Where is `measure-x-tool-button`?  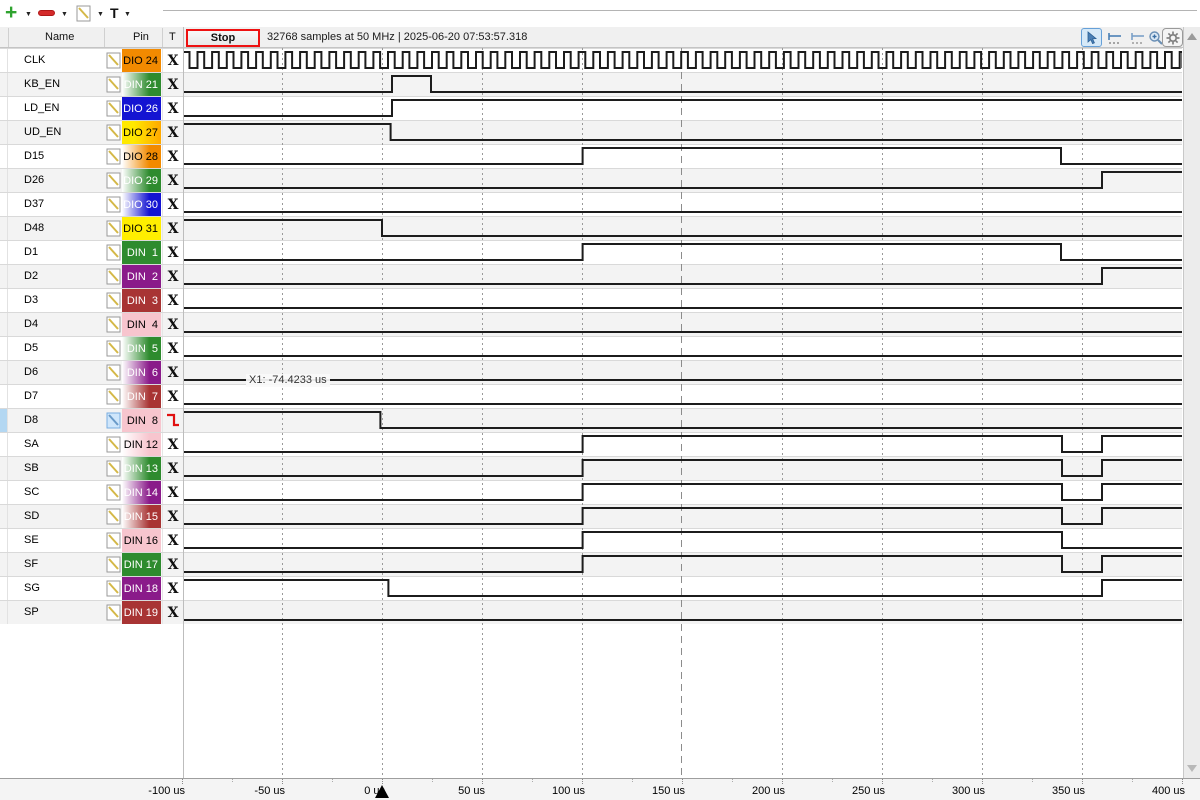 measure-x-tool-button is located at coordinates (1114, 37).